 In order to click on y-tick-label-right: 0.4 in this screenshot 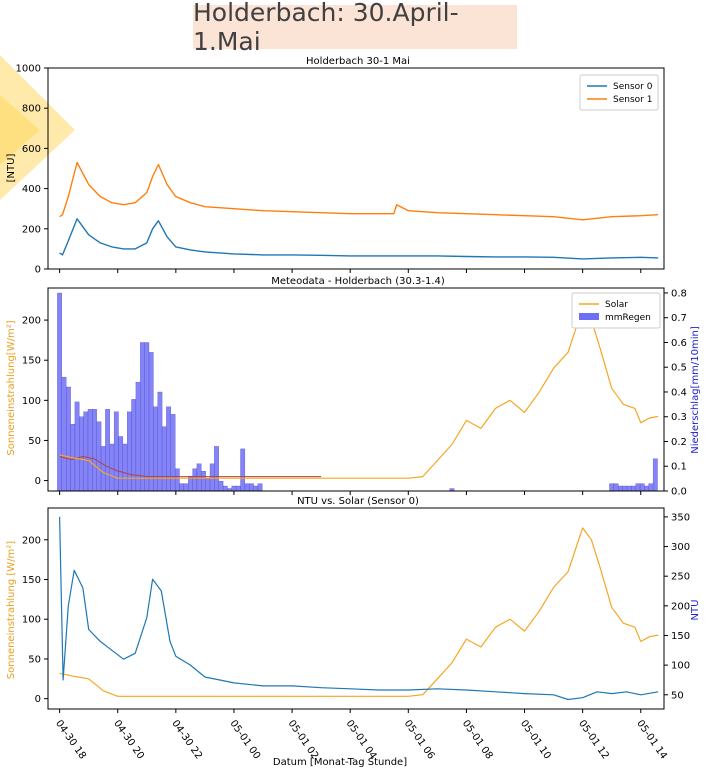, I will do `click(679, 392)`.